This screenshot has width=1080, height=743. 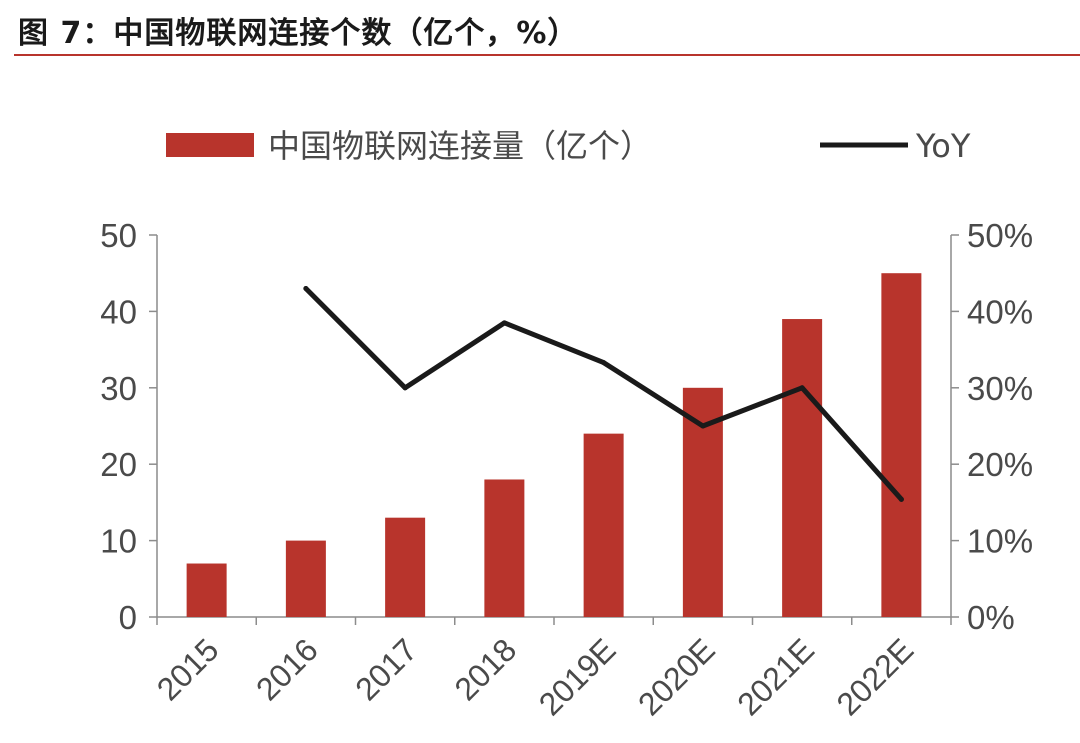 I want to click on right-axis-tick-label: 10%, so click(x=1000, y=541).